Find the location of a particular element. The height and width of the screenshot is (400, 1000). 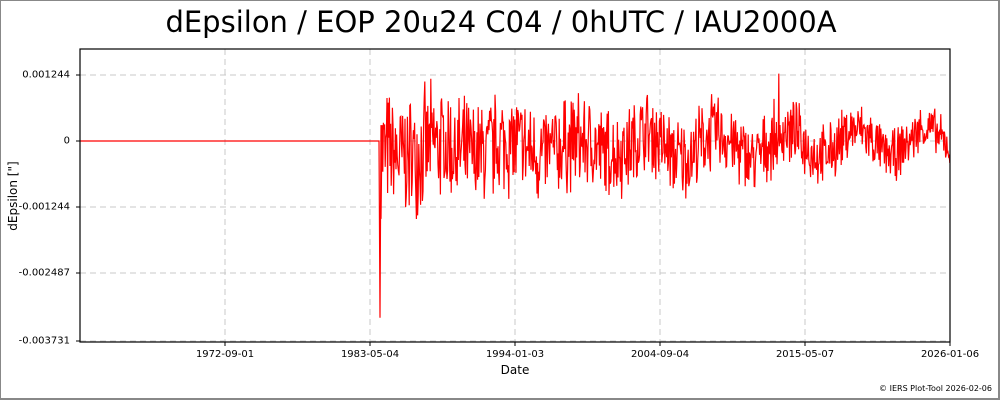

y-tick-label: -0.003731 is located at coordinates (44, 341).